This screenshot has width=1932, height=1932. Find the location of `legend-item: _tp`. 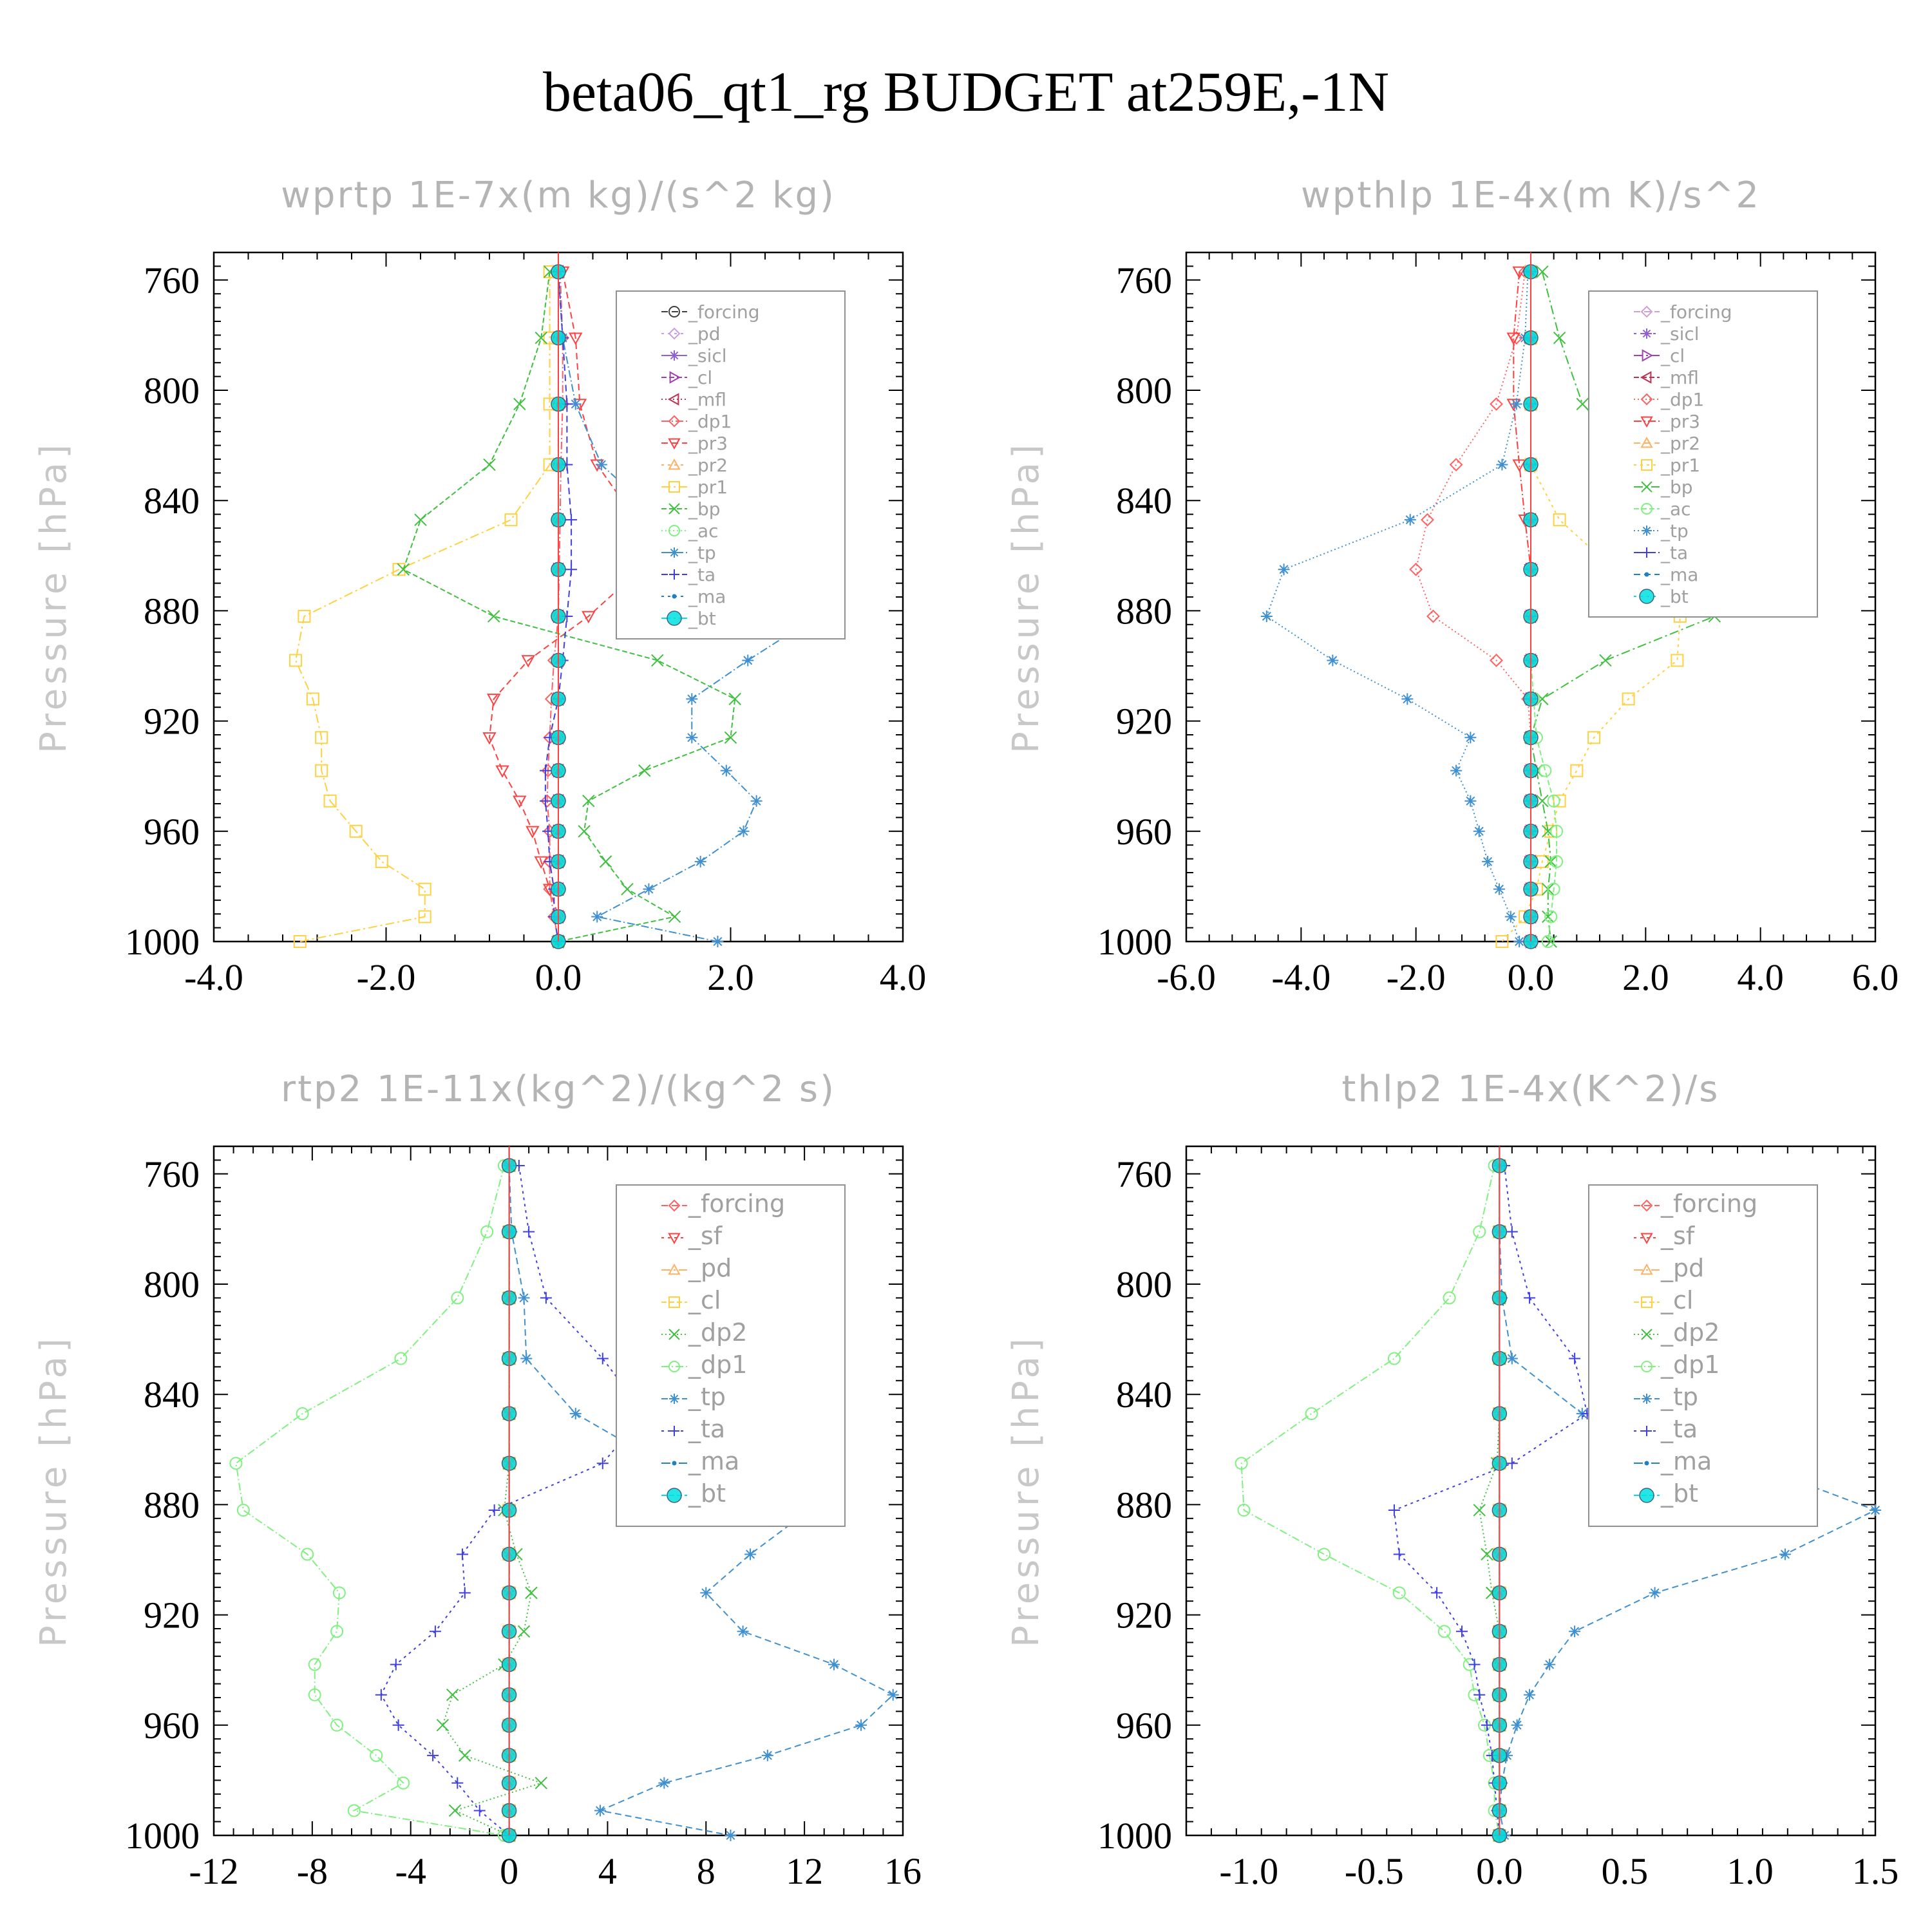

legend-item: _tp is located at coordinates (688, 553).